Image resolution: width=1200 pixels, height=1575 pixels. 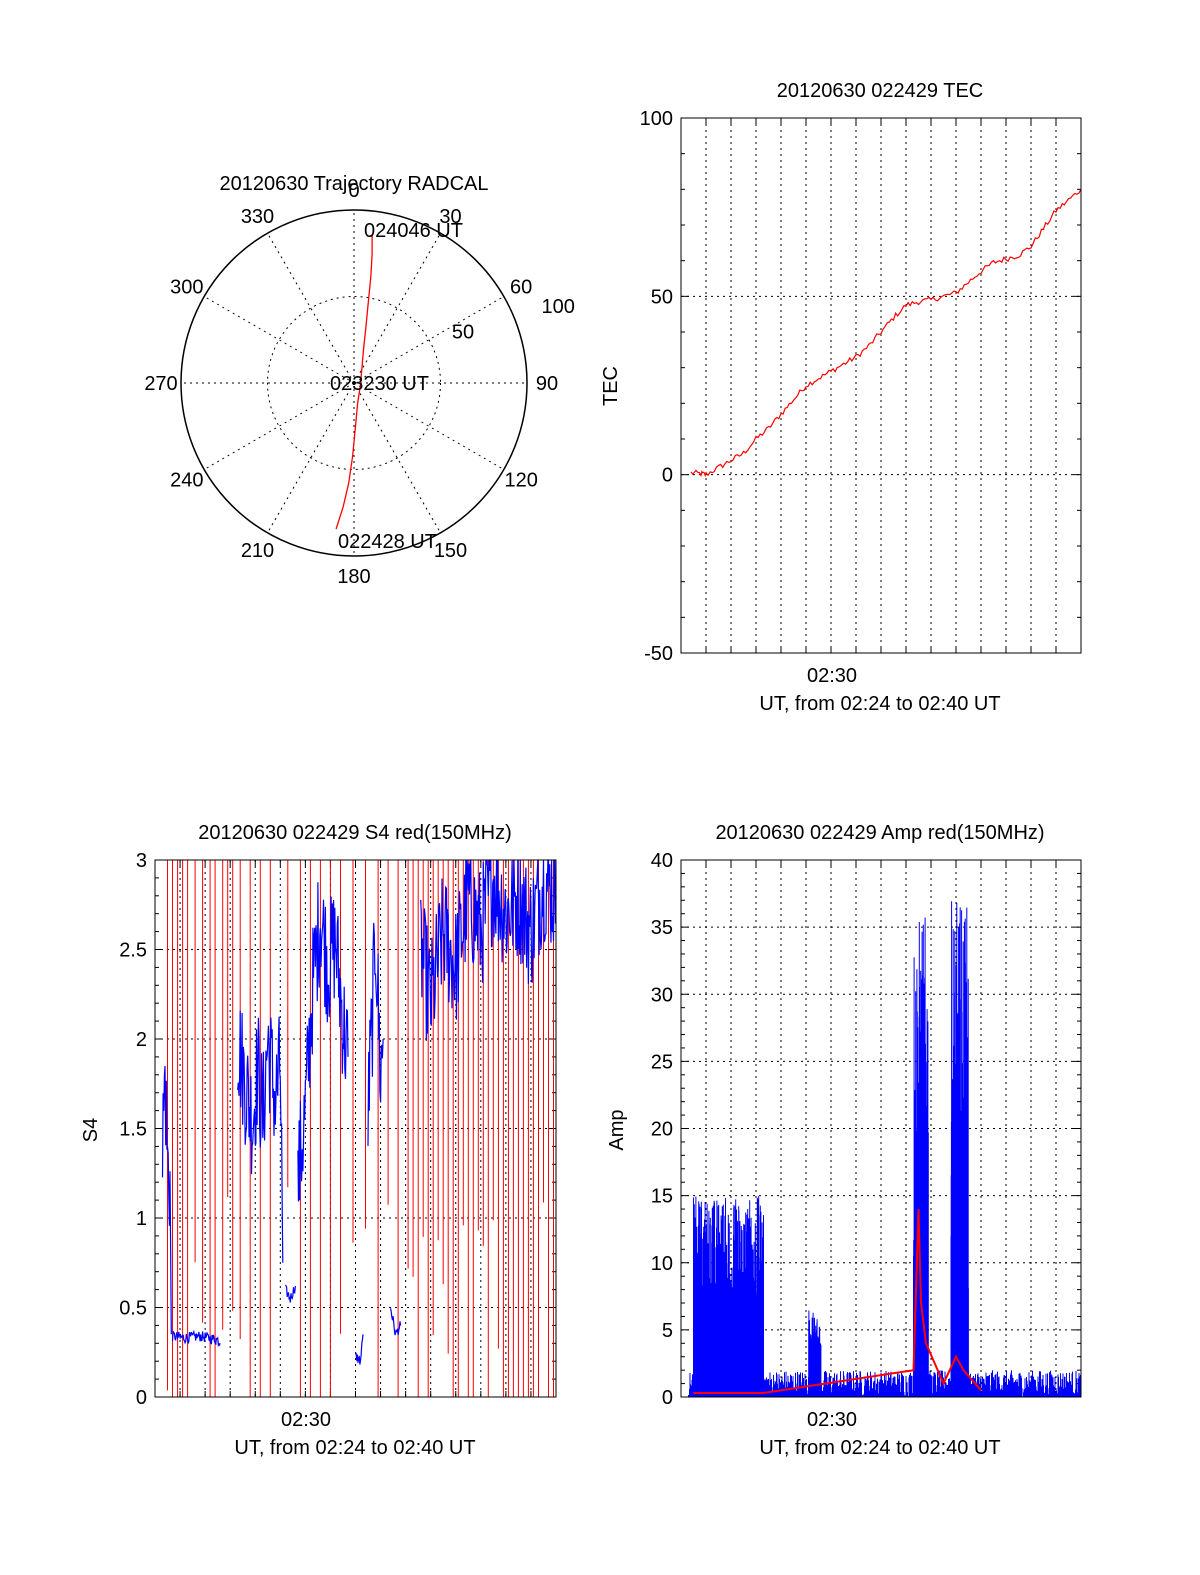 What do you see at coordinates (611, 386) in the screenshot?
I see `tec-y-axis-label: TEC` at bounding box center [611, 386].